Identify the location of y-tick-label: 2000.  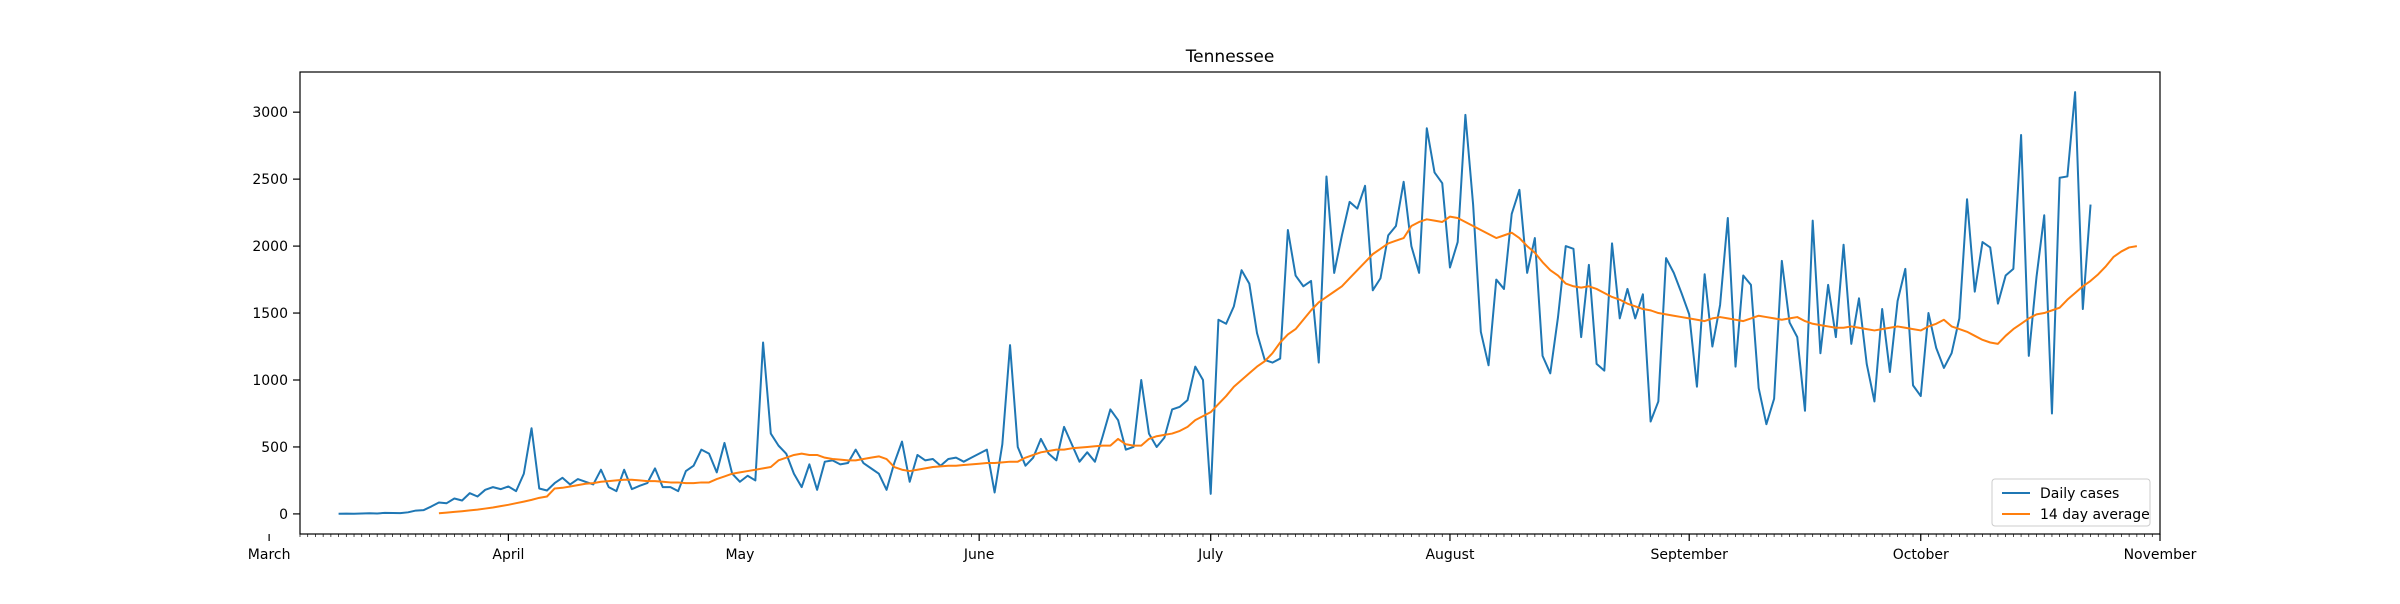
(270, 247).